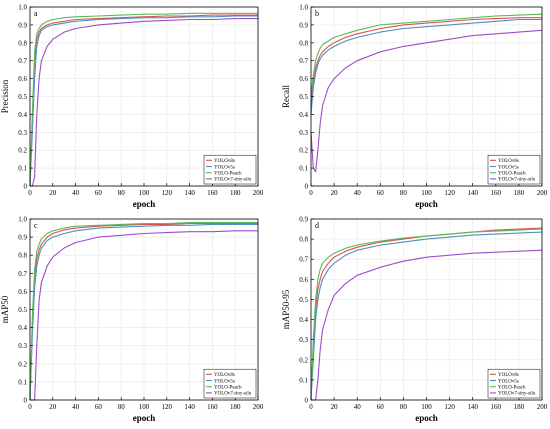 The height and width of the screenshot is (429, 550). What do you see at coordinates (286, 309) in the screenshot?
I see `y-axis-label: mAP50-95` at bounding box center [286, 309].